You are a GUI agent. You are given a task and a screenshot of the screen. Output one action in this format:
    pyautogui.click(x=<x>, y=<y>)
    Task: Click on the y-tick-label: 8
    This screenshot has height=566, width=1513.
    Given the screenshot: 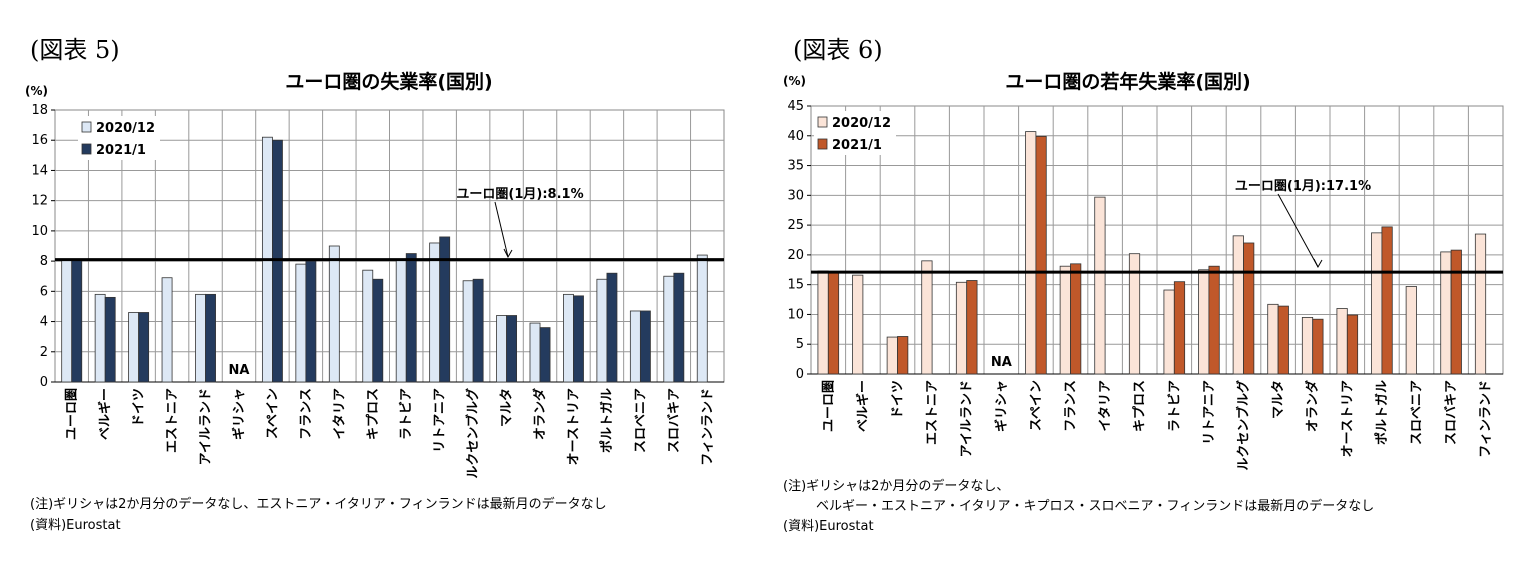 What is the action you would take?
    pyautogui.click(x=44, y=261)
    